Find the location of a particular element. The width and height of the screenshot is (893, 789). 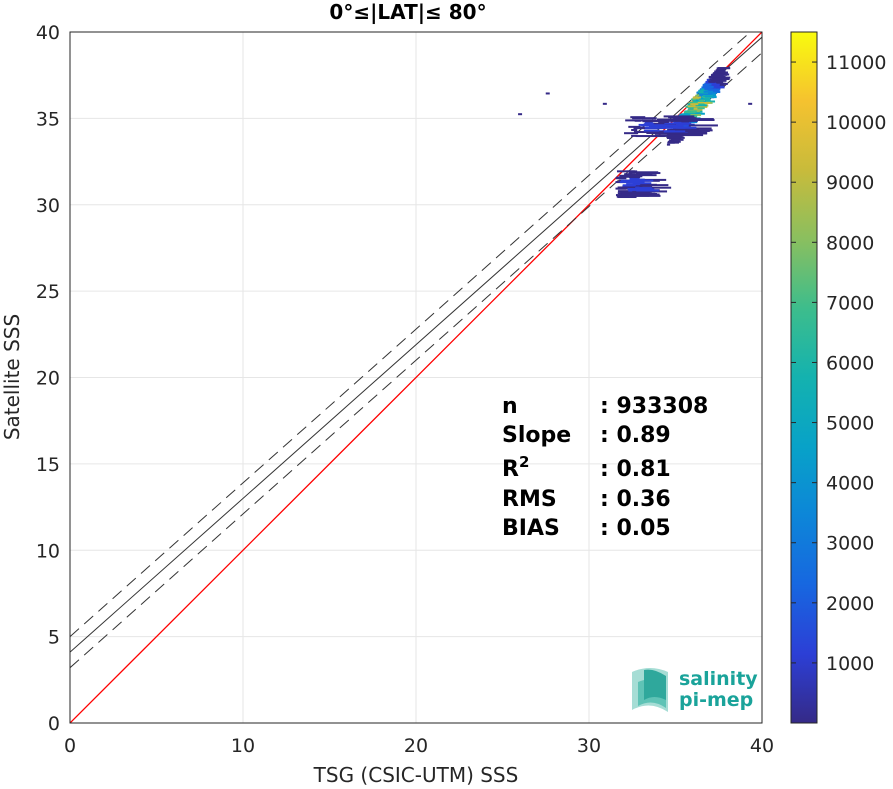

y-tick-label: 30 is located at coordinates (48, 206).